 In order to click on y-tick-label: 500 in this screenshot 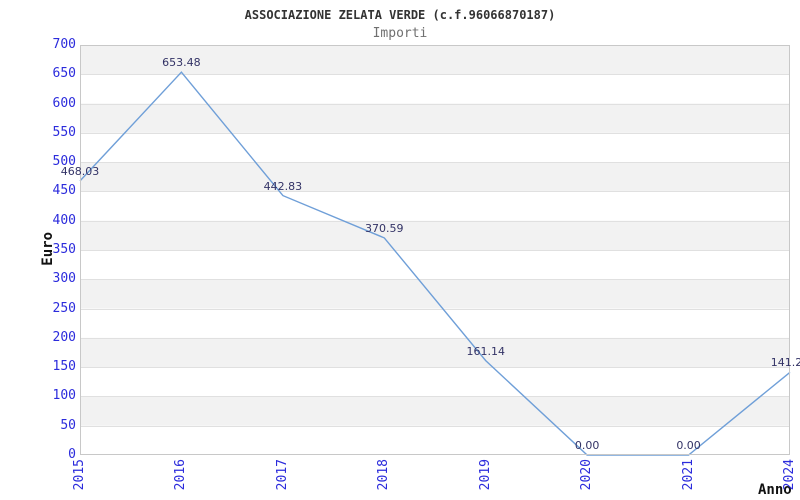, I will do `click(64, 162)`.